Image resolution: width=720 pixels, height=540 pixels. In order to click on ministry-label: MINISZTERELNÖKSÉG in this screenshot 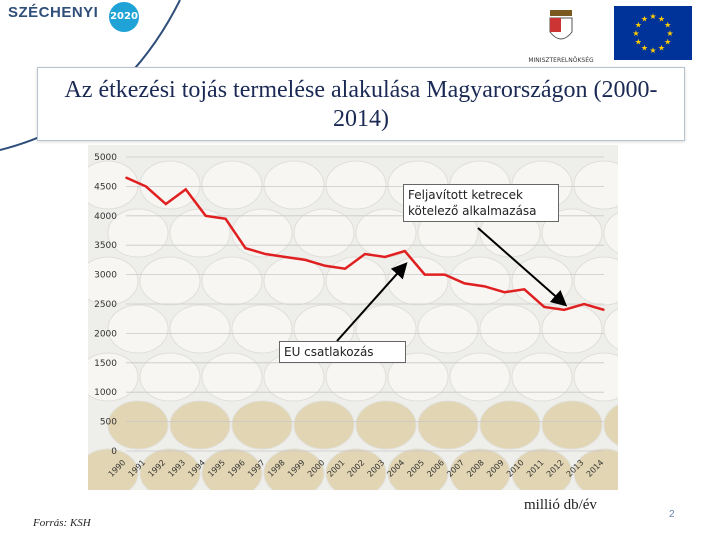, I will do `click(561, 60)`.